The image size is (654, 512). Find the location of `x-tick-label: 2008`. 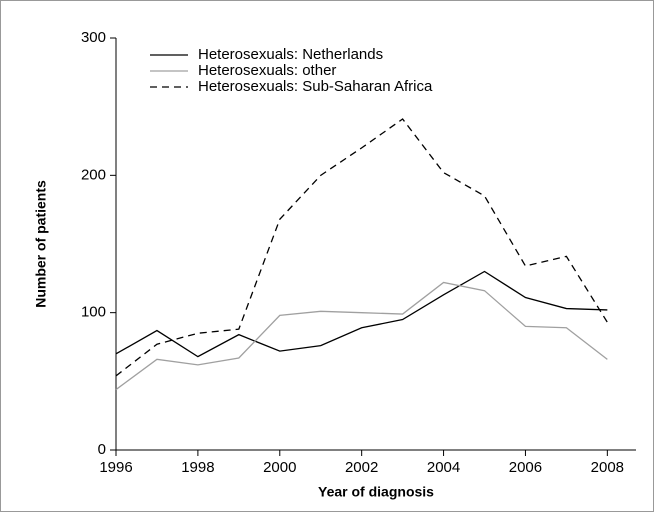

x-tick-label: 2008 is located at coordinates (607, 467).